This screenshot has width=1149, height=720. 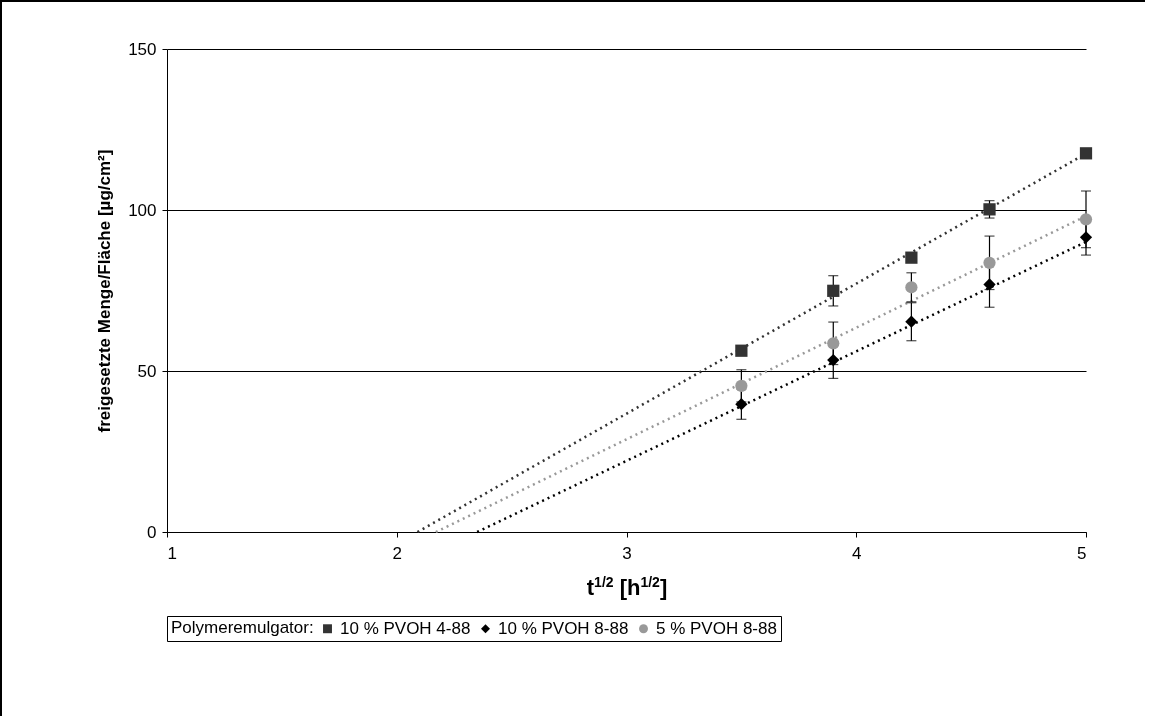 What do you see at coordinates (147, 371) in the screenshot?
I see `y-tick-label: 50` at bounding box center [147, 371].